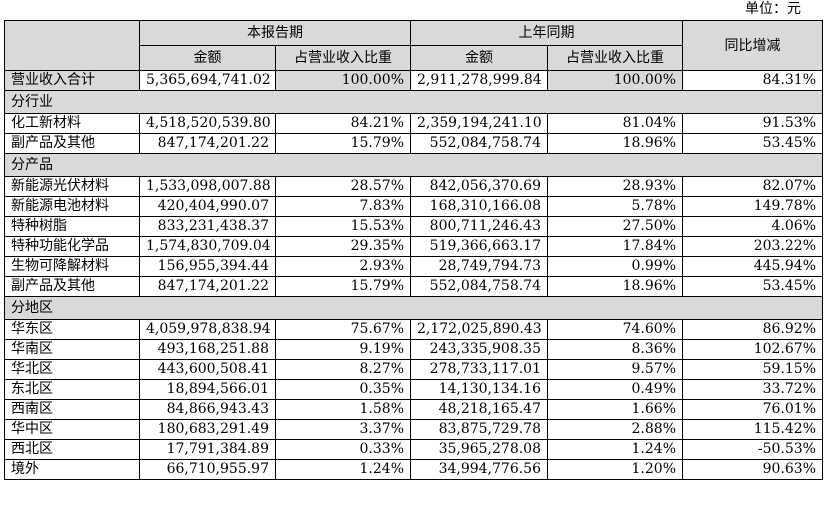  What do you see at coordinates (752, 80) in the screenshot?
I see `total-yoy: 84.31%` at bounding box center [752, 80].